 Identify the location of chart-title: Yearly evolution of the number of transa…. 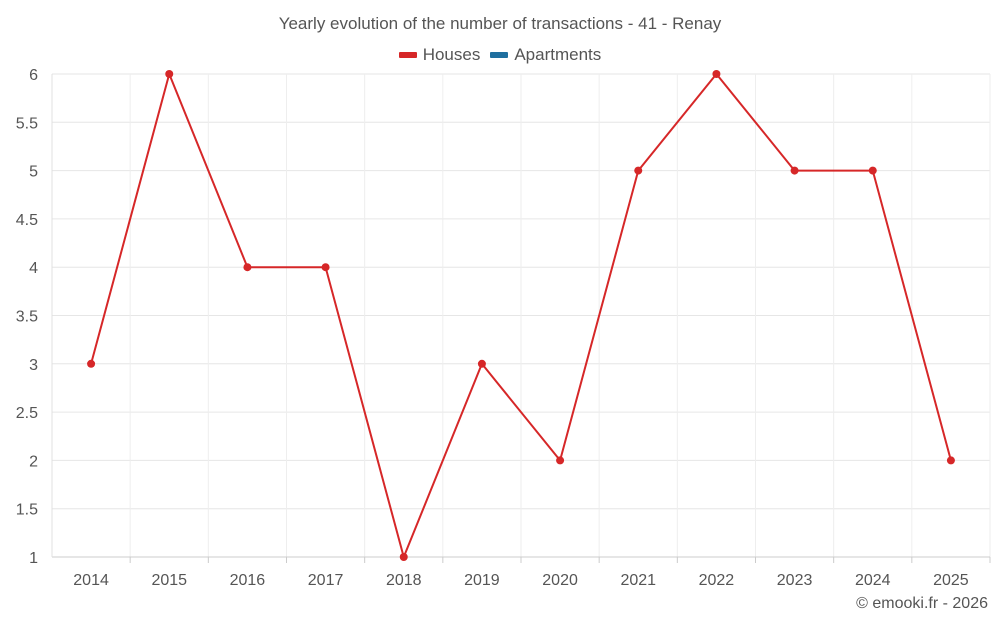
(500, 23).